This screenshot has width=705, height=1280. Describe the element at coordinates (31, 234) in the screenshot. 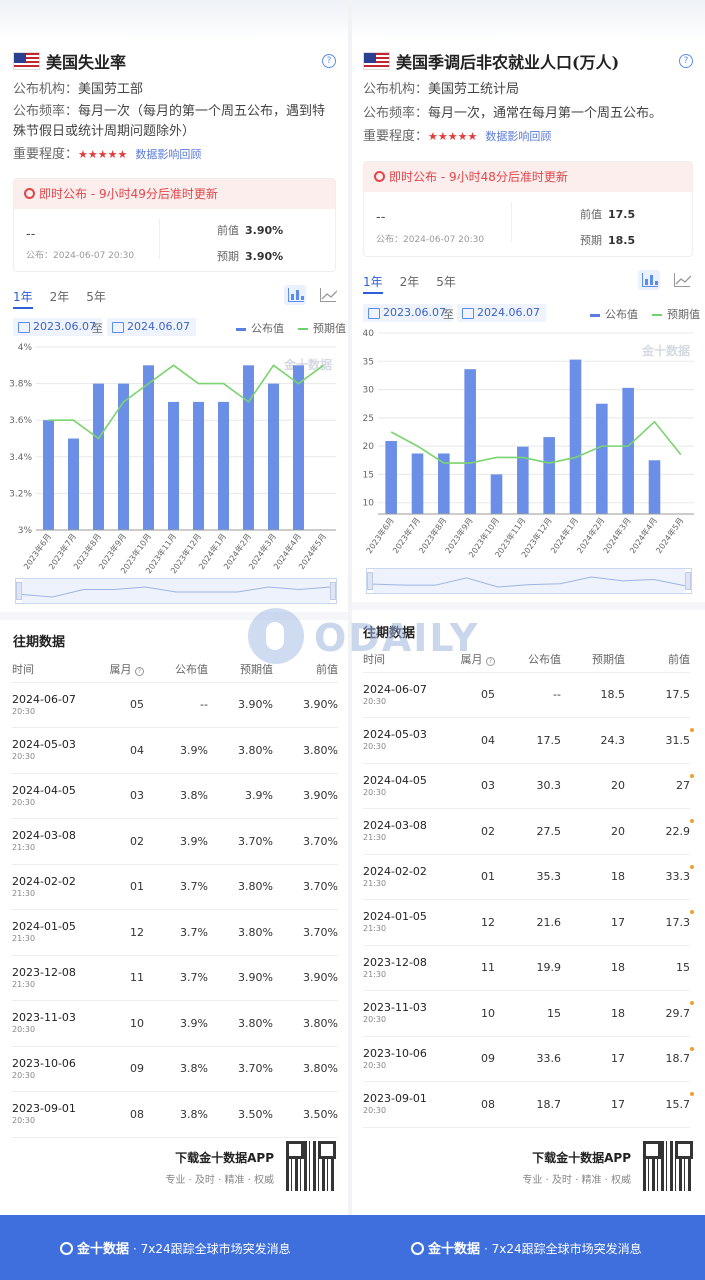

I see `actual-value: --` at that location.